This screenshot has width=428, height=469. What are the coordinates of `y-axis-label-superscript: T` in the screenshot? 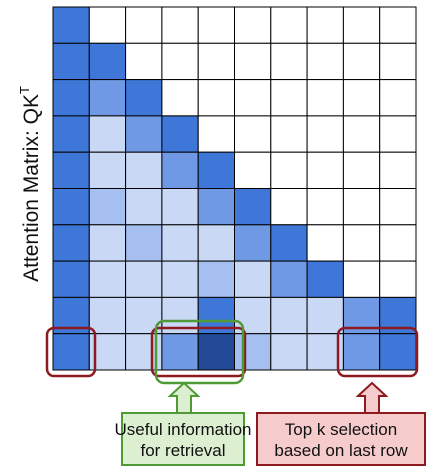 It's located at (24, 90).